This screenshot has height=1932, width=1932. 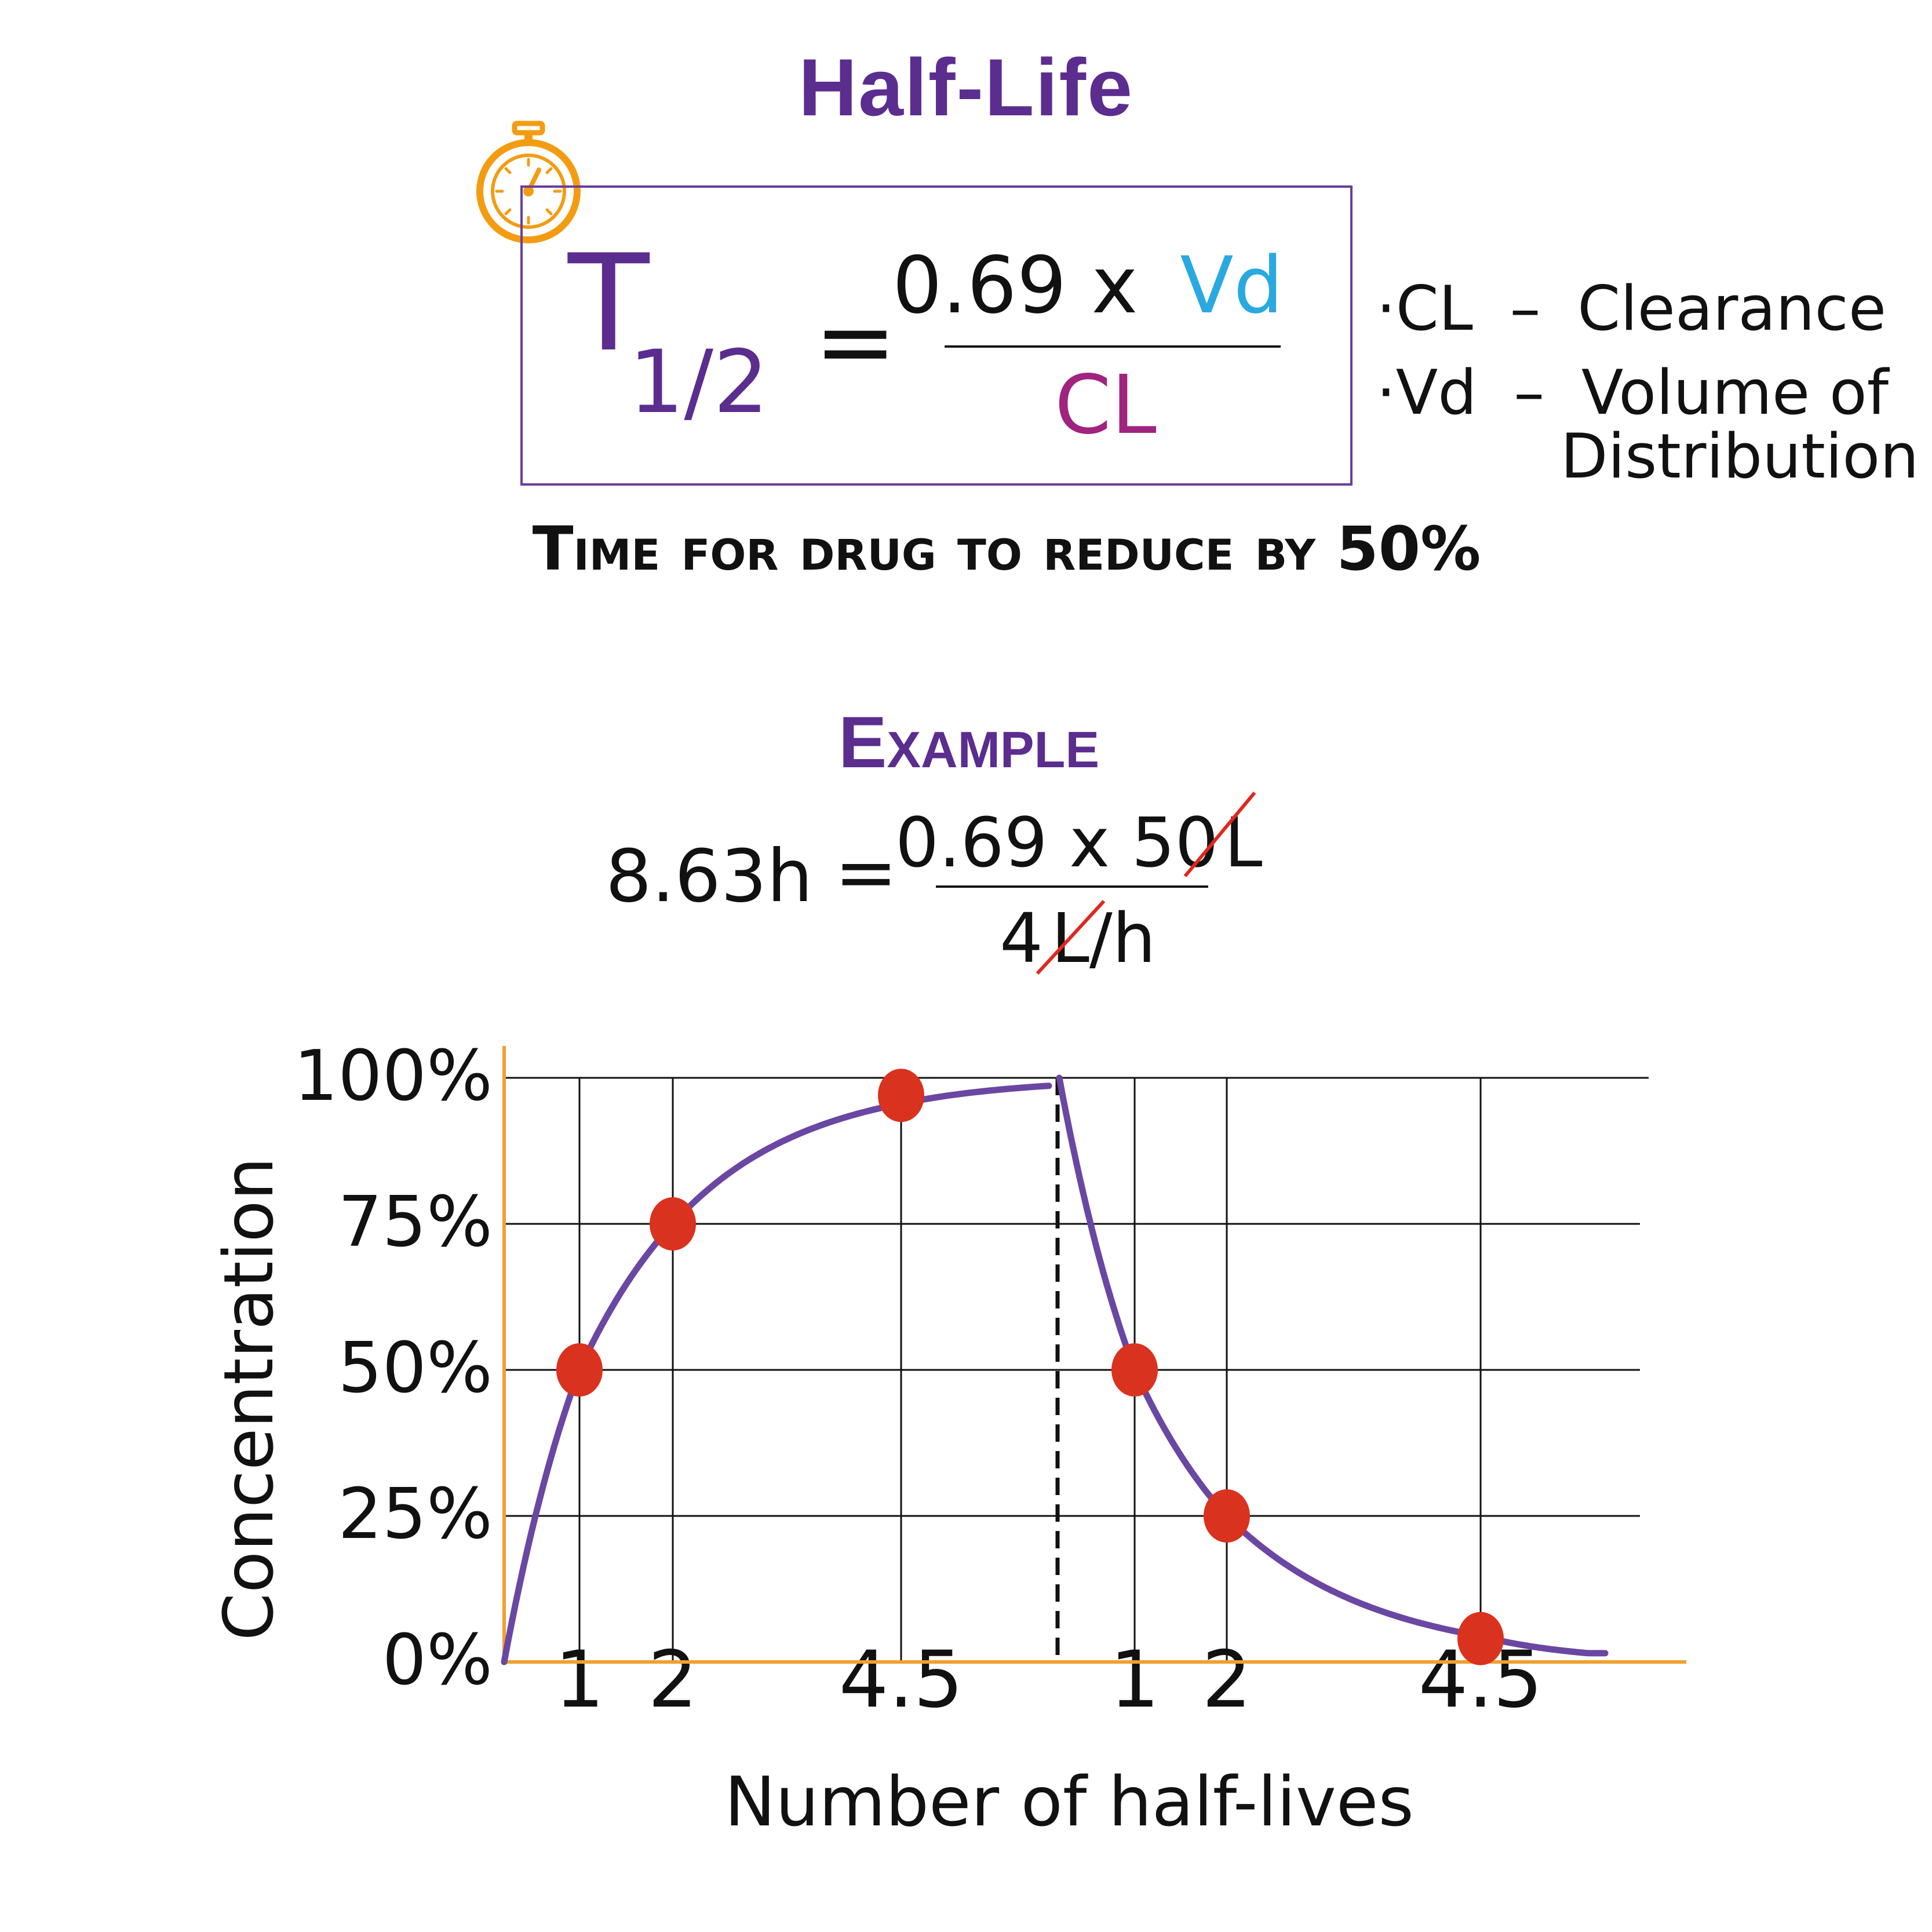 What do you see at coordinates (1232, 286) in the screenshot?
I see `formula-vd: Vd` at bounding box center [1232, 286].